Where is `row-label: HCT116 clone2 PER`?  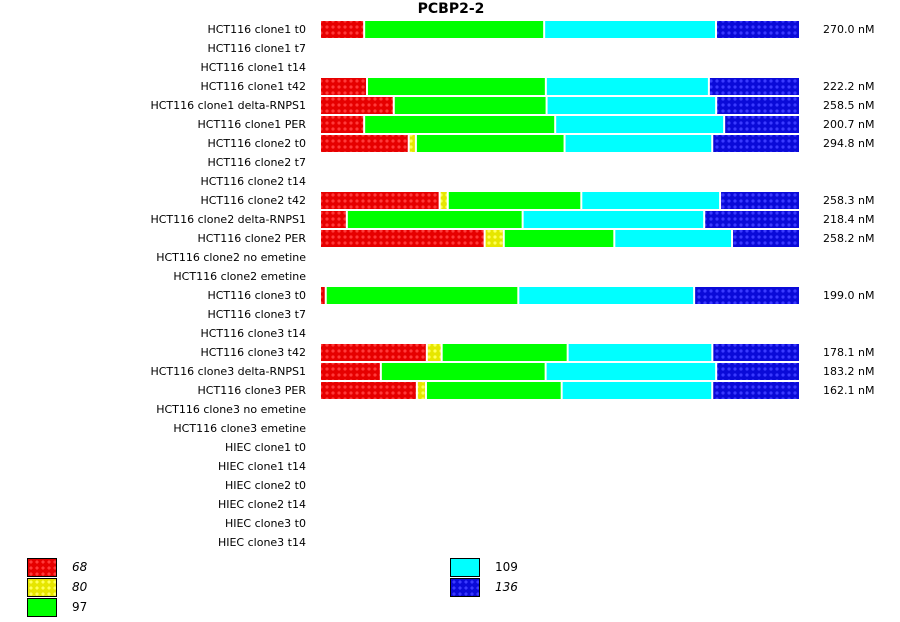 row-label: HCT116 clone2 PER is located at coordinates (251, 238).